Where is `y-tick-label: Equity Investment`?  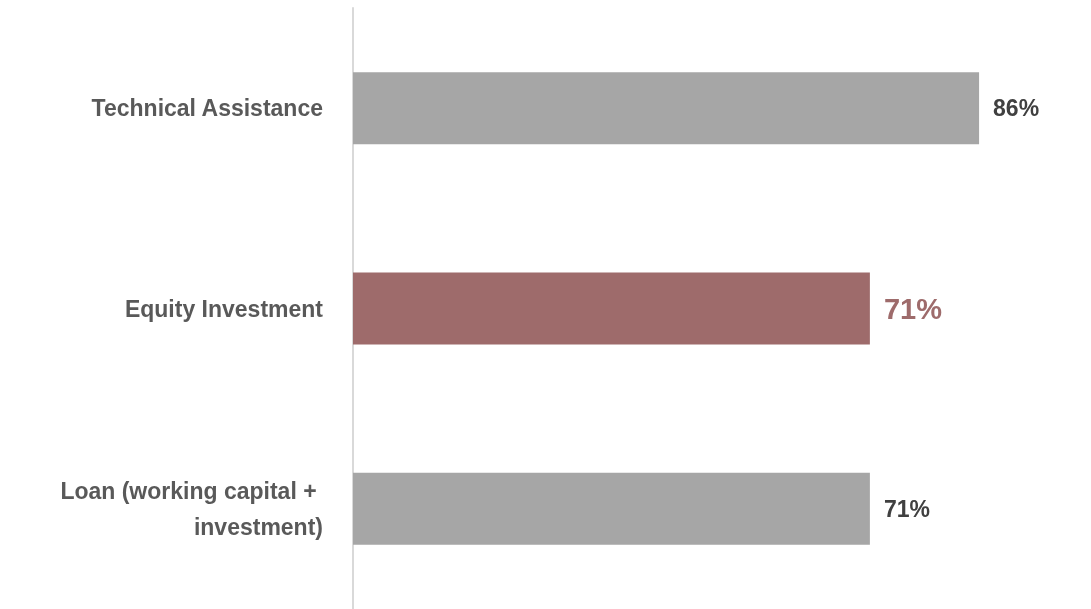
y-tick-label: Equity Investment is located at coordinates (224, 308).